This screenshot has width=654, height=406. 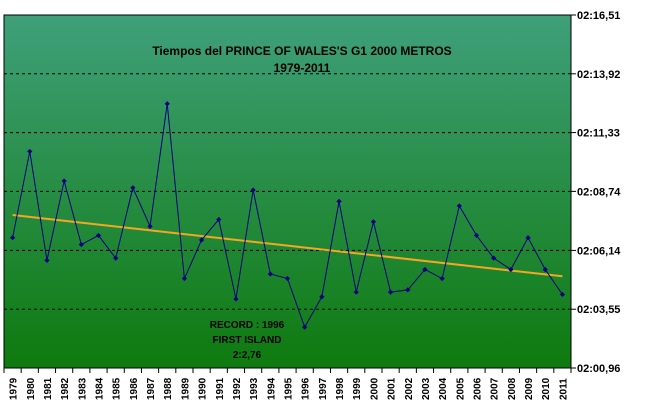 I want to click on x-tick-label-2008: 2008, so click(x=512, y=388).